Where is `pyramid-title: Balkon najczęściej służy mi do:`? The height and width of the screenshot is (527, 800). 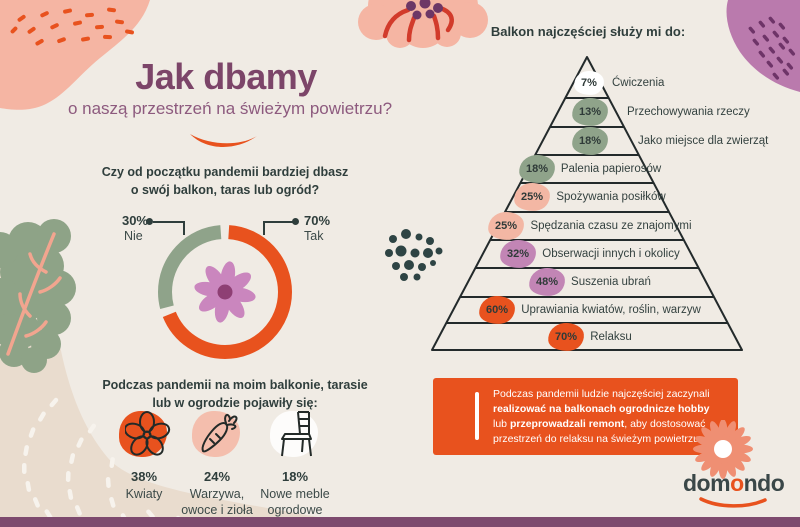
pyramid-title: Balkon najczęściej służy mi do: is located at coordinates (588, 31).